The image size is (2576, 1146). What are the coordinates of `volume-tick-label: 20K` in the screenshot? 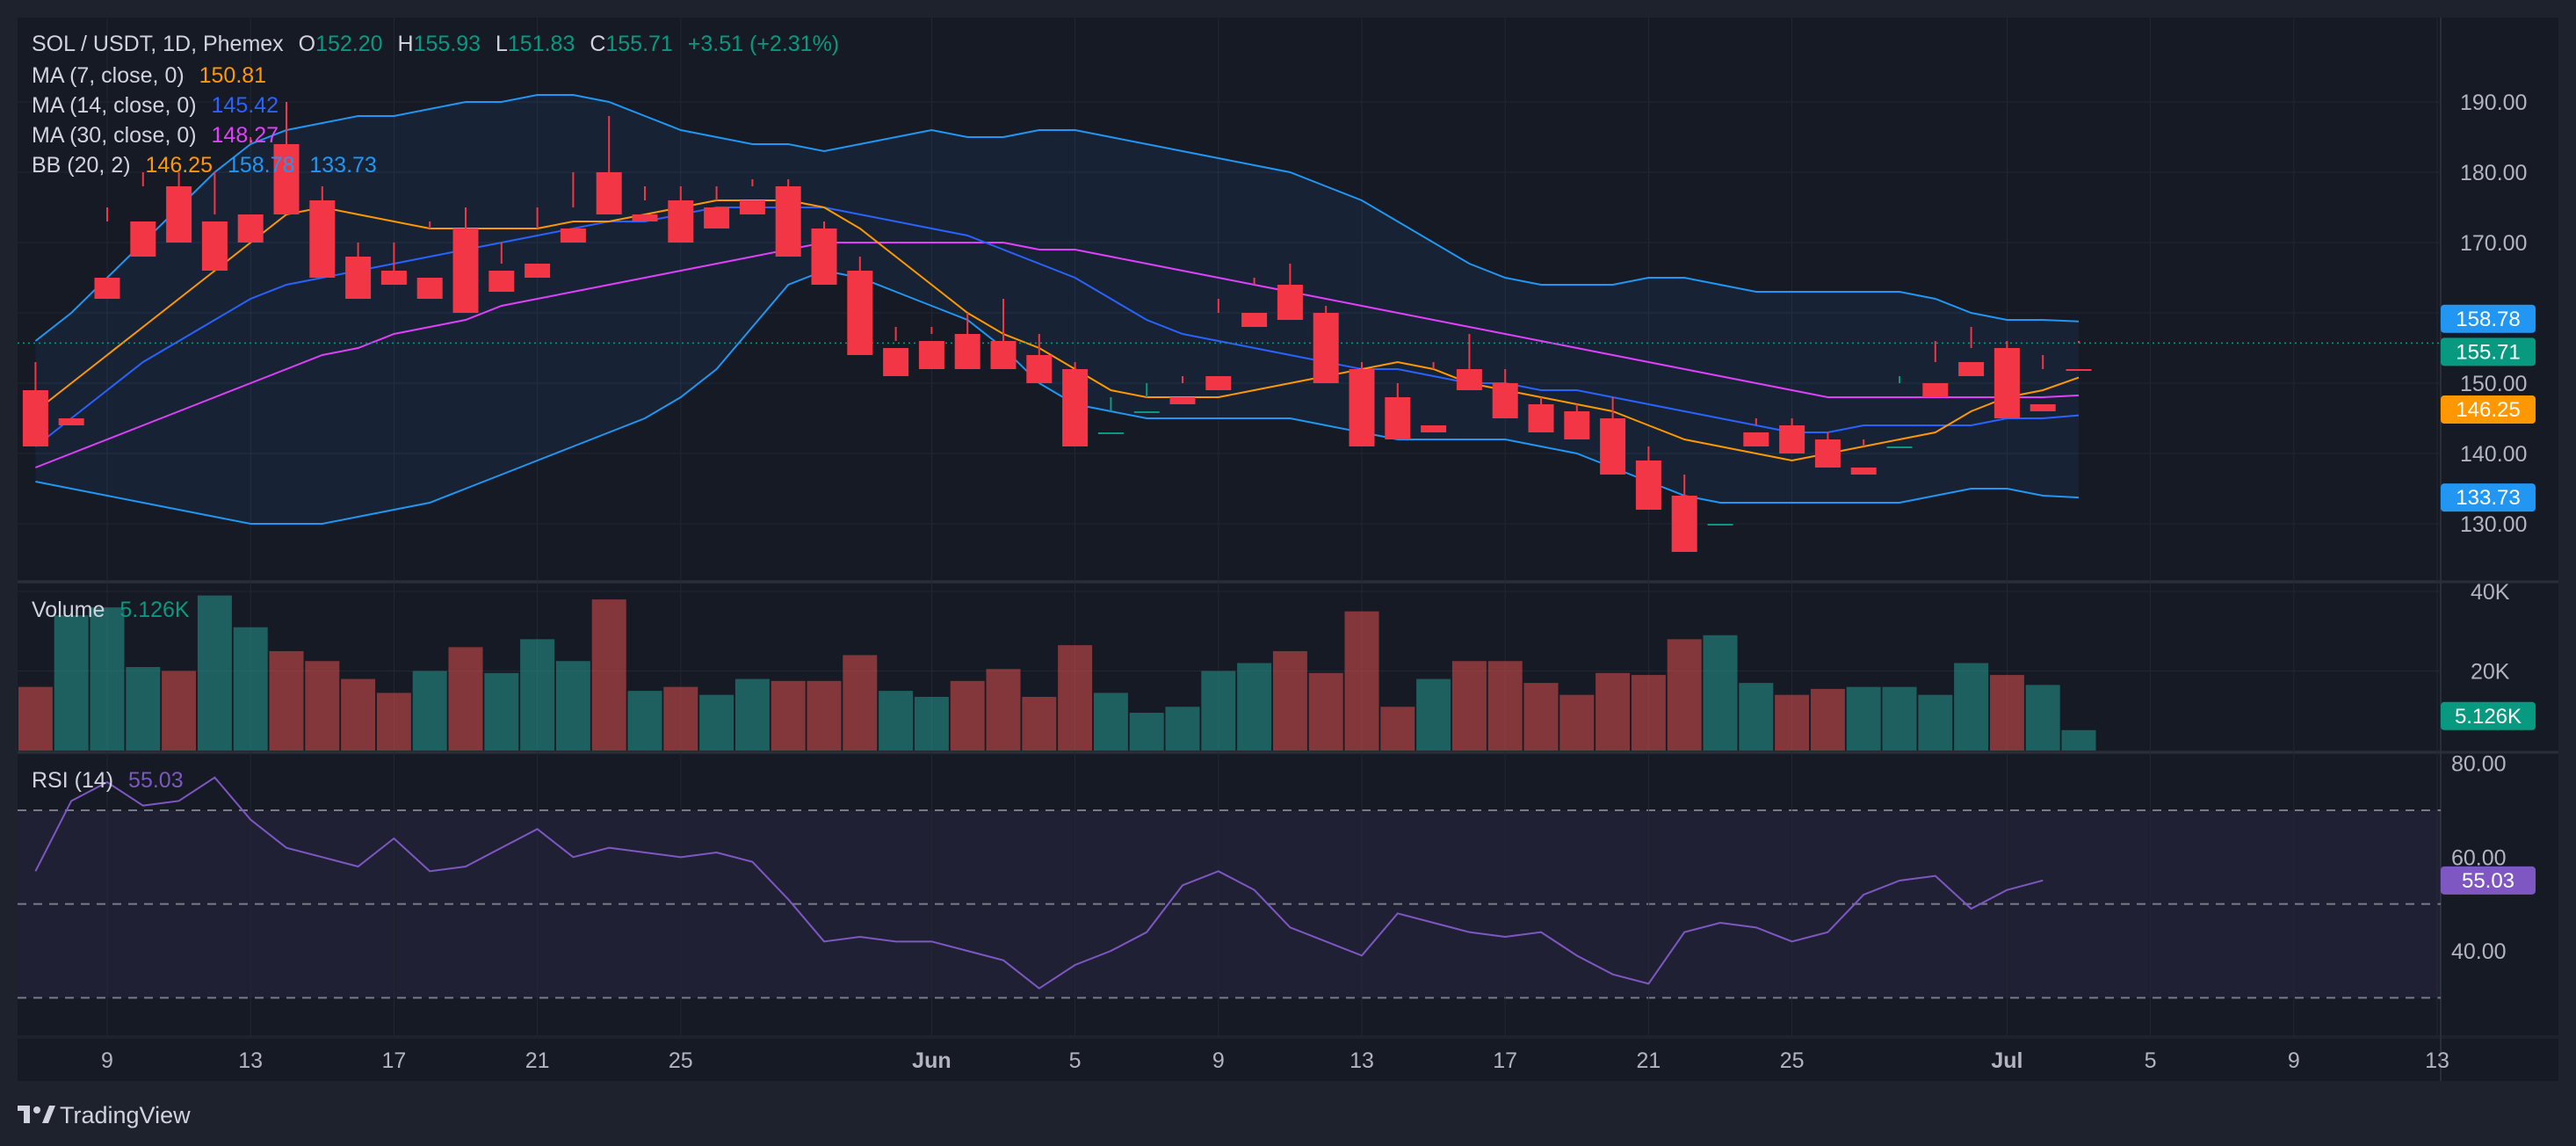 It's located at (2490, 672).